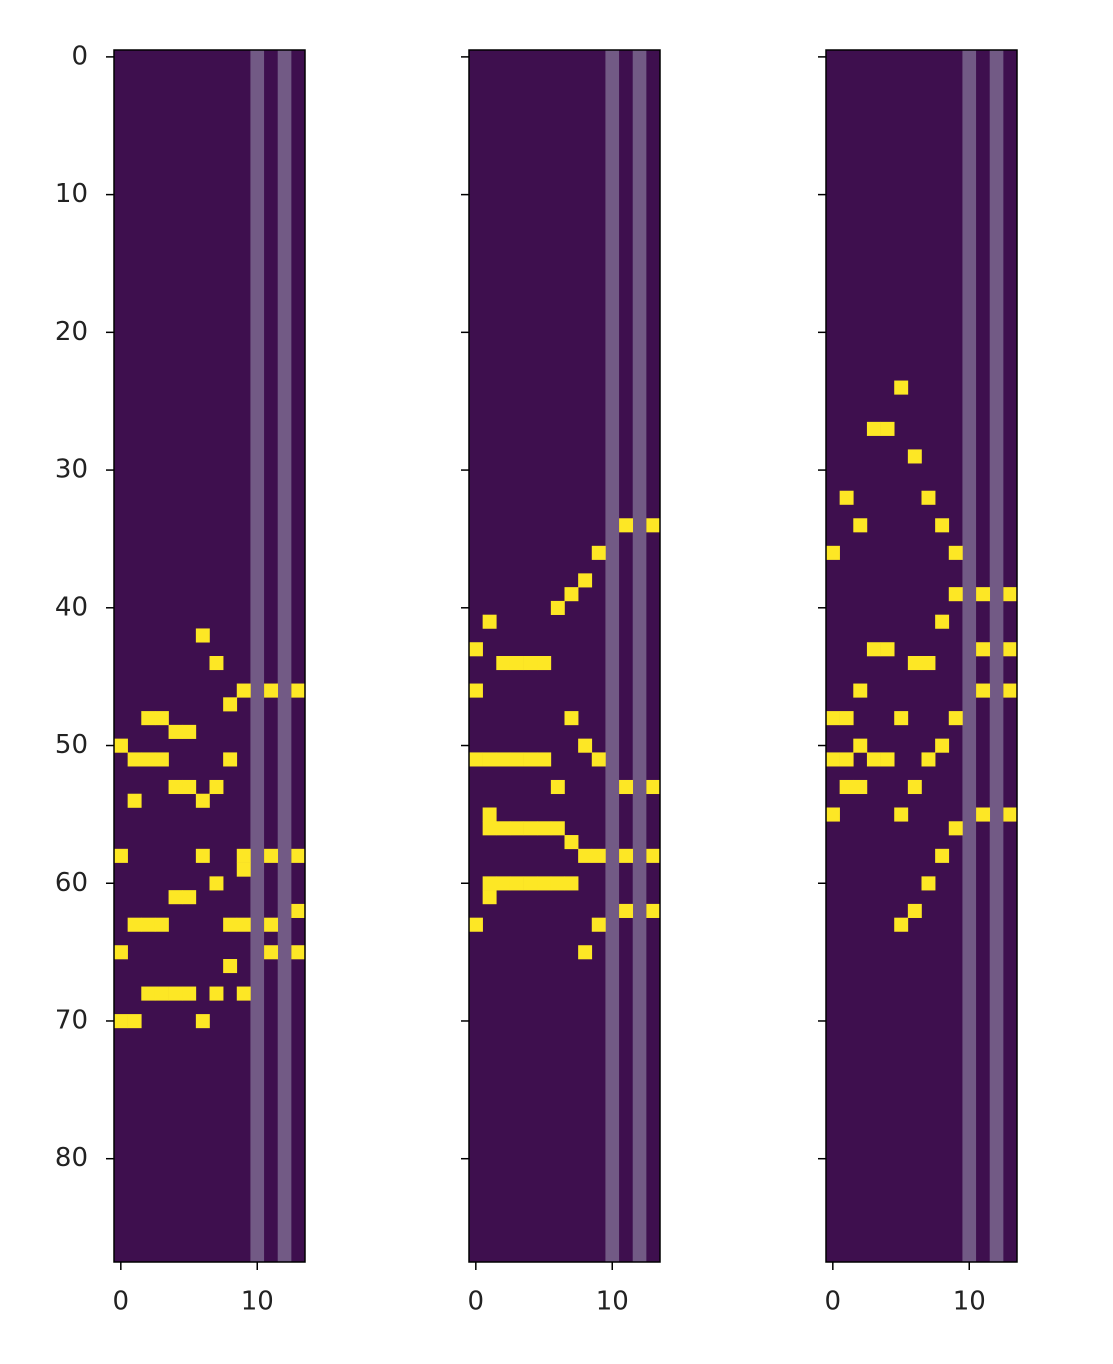 This screenshot has height=1364, width=1113. What do you see at coordinates (833, 1302) in the screenshot?
I see `x-tick-label: 0` at bounding box center [833, 1302].